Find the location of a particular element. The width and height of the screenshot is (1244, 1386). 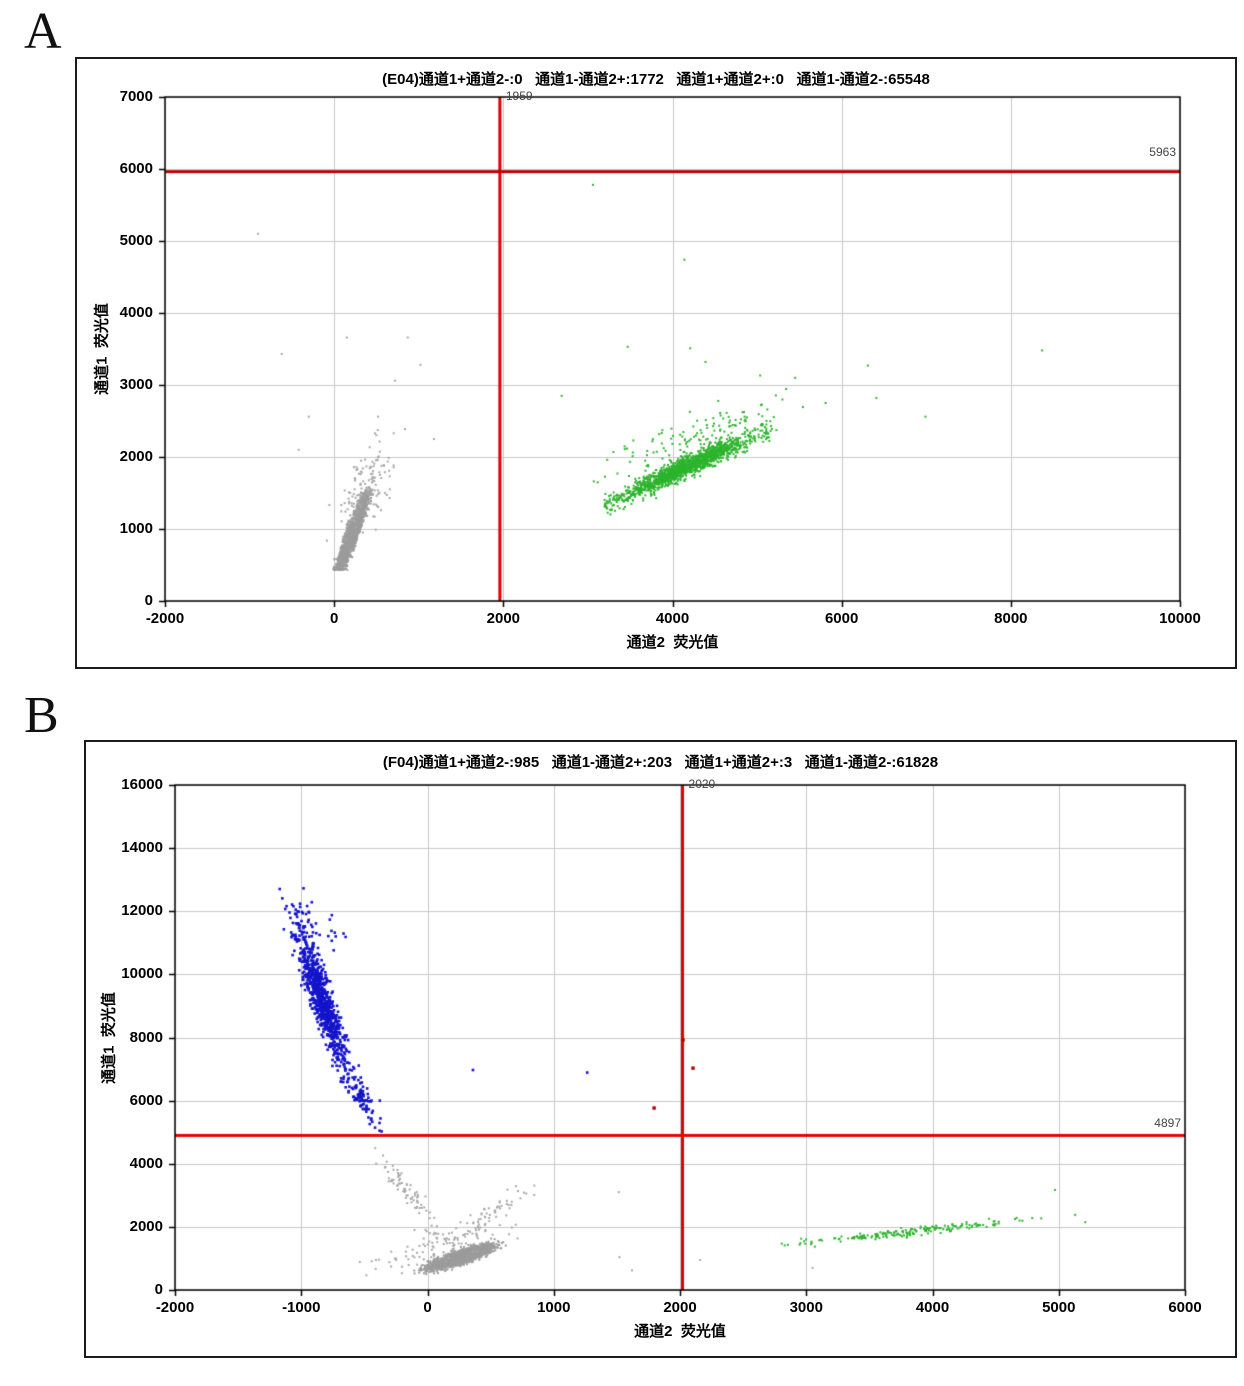

x-tick-label: 3000 is located at coordinates (806, 1307).